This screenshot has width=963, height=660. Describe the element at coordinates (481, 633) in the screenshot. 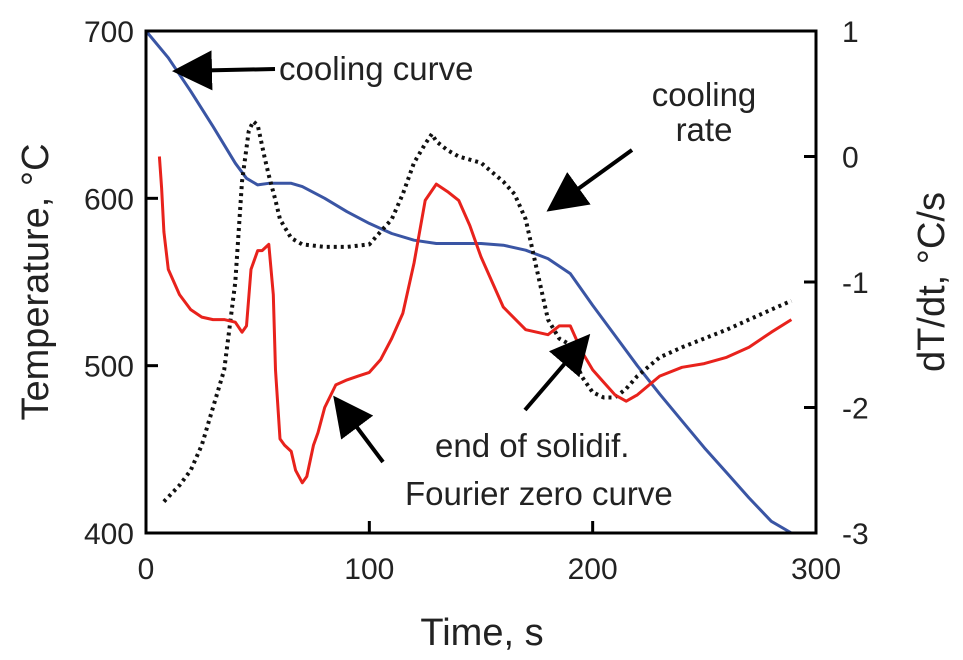

I see `x-axis-title: Time, s` at that location.